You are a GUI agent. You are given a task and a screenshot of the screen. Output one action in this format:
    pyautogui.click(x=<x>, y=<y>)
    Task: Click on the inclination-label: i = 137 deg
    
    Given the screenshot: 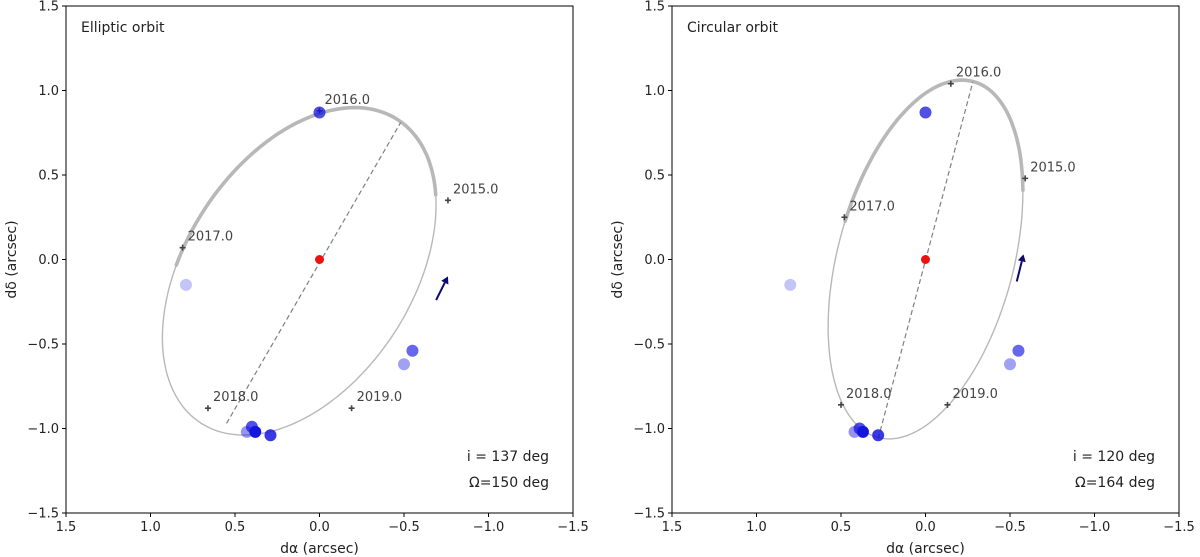 What is the action you would take?
    pyautogui.click(x=508, y=457)
    